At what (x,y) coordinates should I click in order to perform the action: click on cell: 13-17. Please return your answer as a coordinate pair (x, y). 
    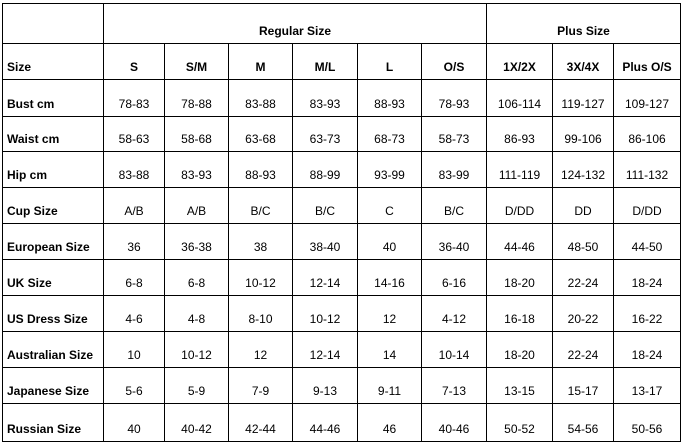
    Looking at the image, I should click on (647, 385).